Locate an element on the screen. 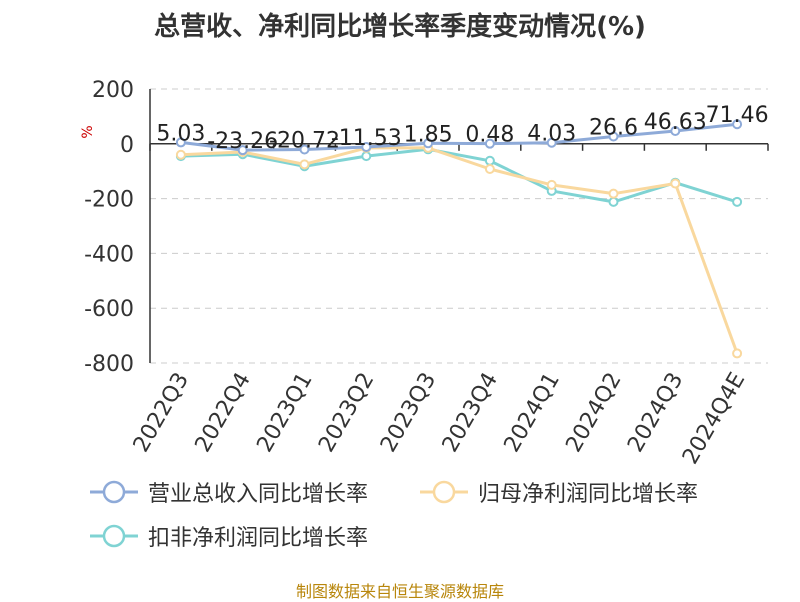 The height and width of the screenshot is (602, 800). data-label: 1.85 is located at coordinates (428, 134).